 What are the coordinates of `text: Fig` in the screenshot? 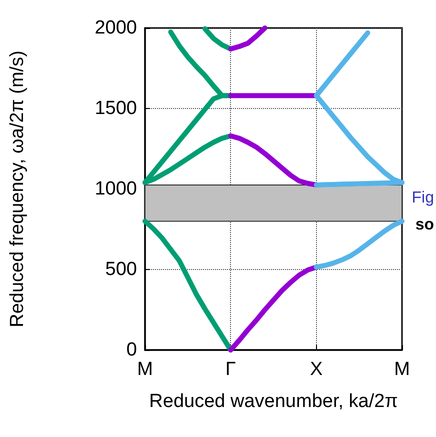 It's located at (423, 198).